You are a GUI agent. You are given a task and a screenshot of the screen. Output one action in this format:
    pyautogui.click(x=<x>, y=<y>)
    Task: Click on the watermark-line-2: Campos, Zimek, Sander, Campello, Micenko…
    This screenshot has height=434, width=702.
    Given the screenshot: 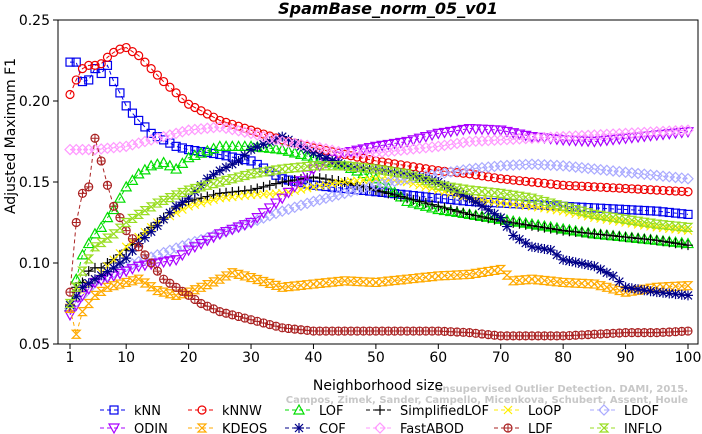 What is the action you would take?
    pyautogui.click(x=487, y=400)
    